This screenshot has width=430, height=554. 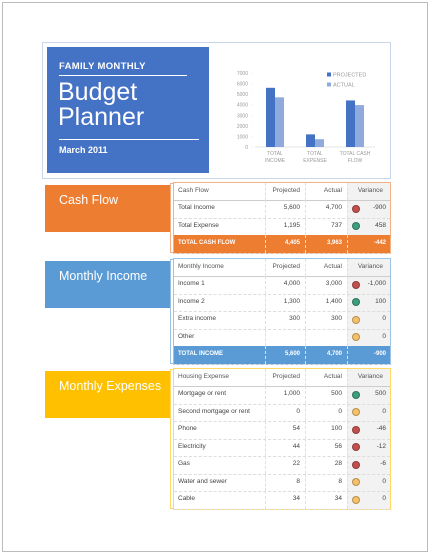 I want to click on legend-label: ACTUAL, so click(x=344, y=86).